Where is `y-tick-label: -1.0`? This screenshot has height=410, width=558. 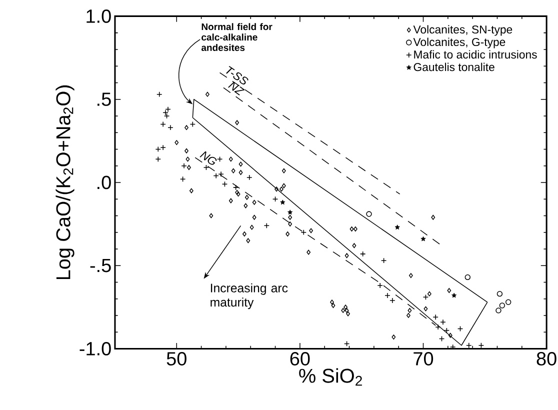 y-tick-label: -1.0 is located at coordinates (95, 349).